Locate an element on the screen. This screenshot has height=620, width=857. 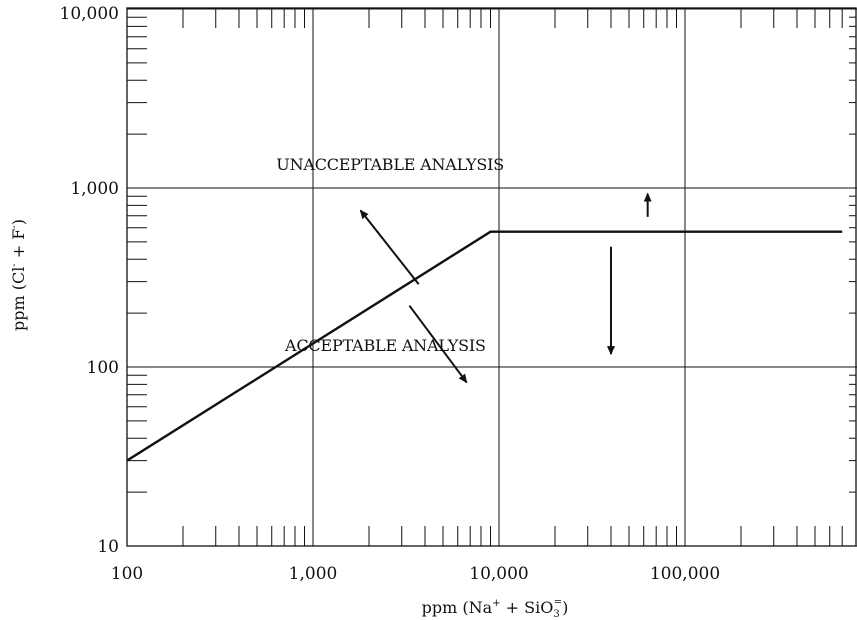
x-tick-label: 10,000 is located at coordinates (498, 574).